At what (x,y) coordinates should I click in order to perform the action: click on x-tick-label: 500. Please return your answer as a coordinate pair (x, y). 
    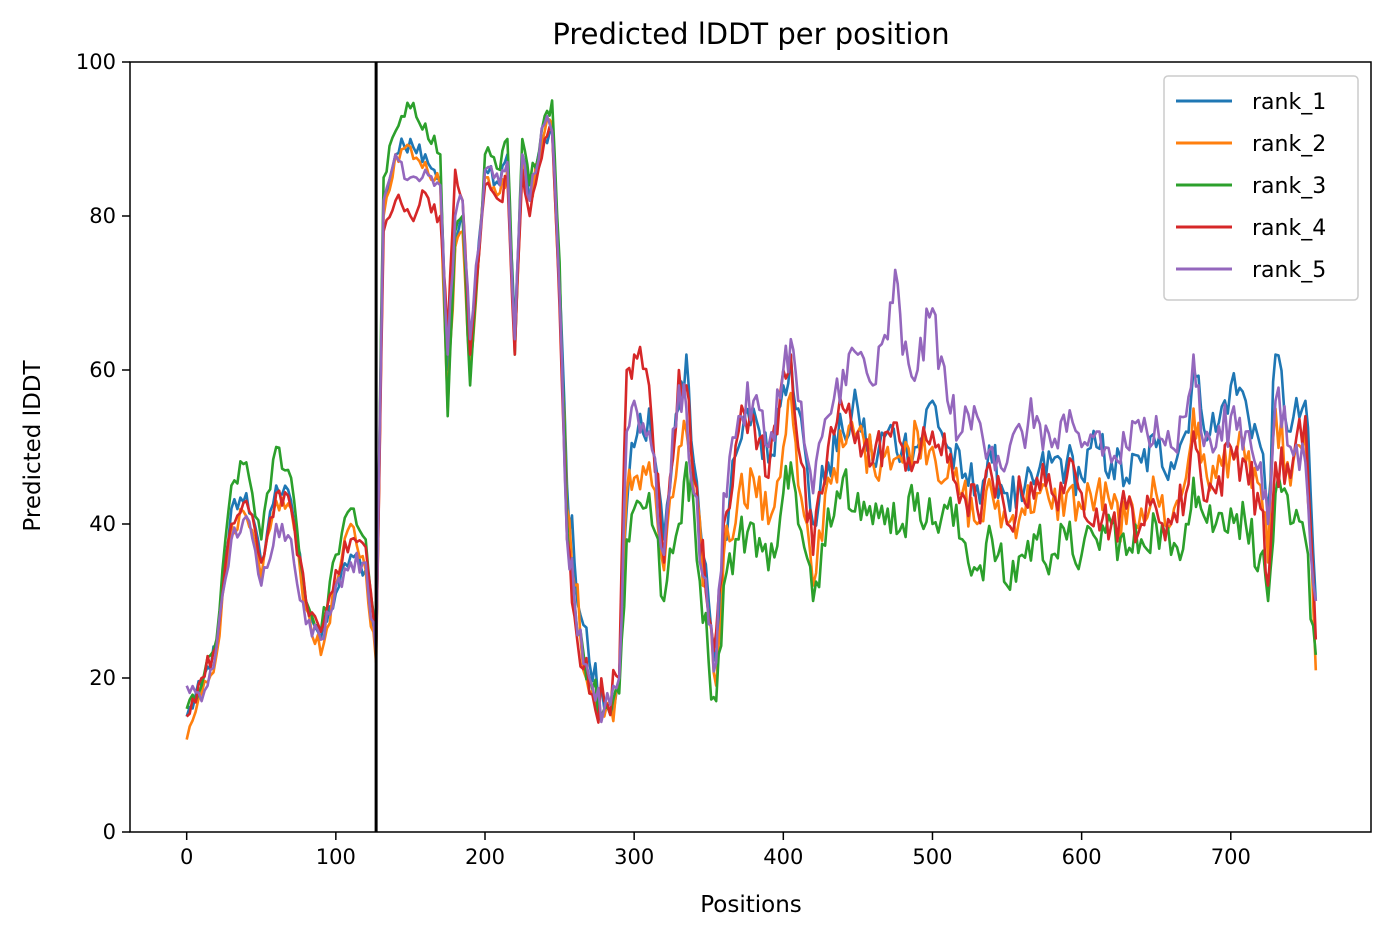
    Looking at the image, I should click on (932, 857).